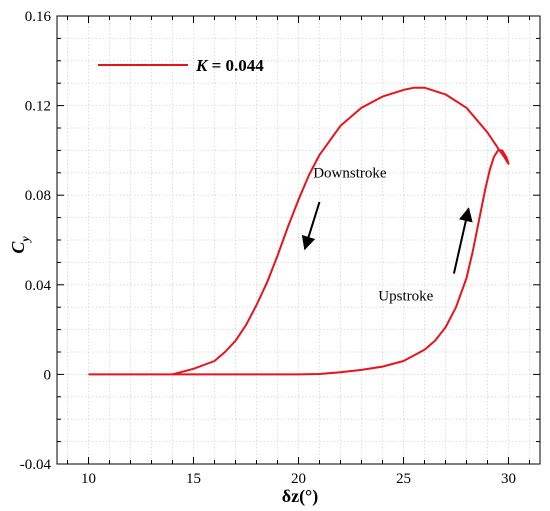  I want to click on x-tick-label: 25, so click(403, 479).